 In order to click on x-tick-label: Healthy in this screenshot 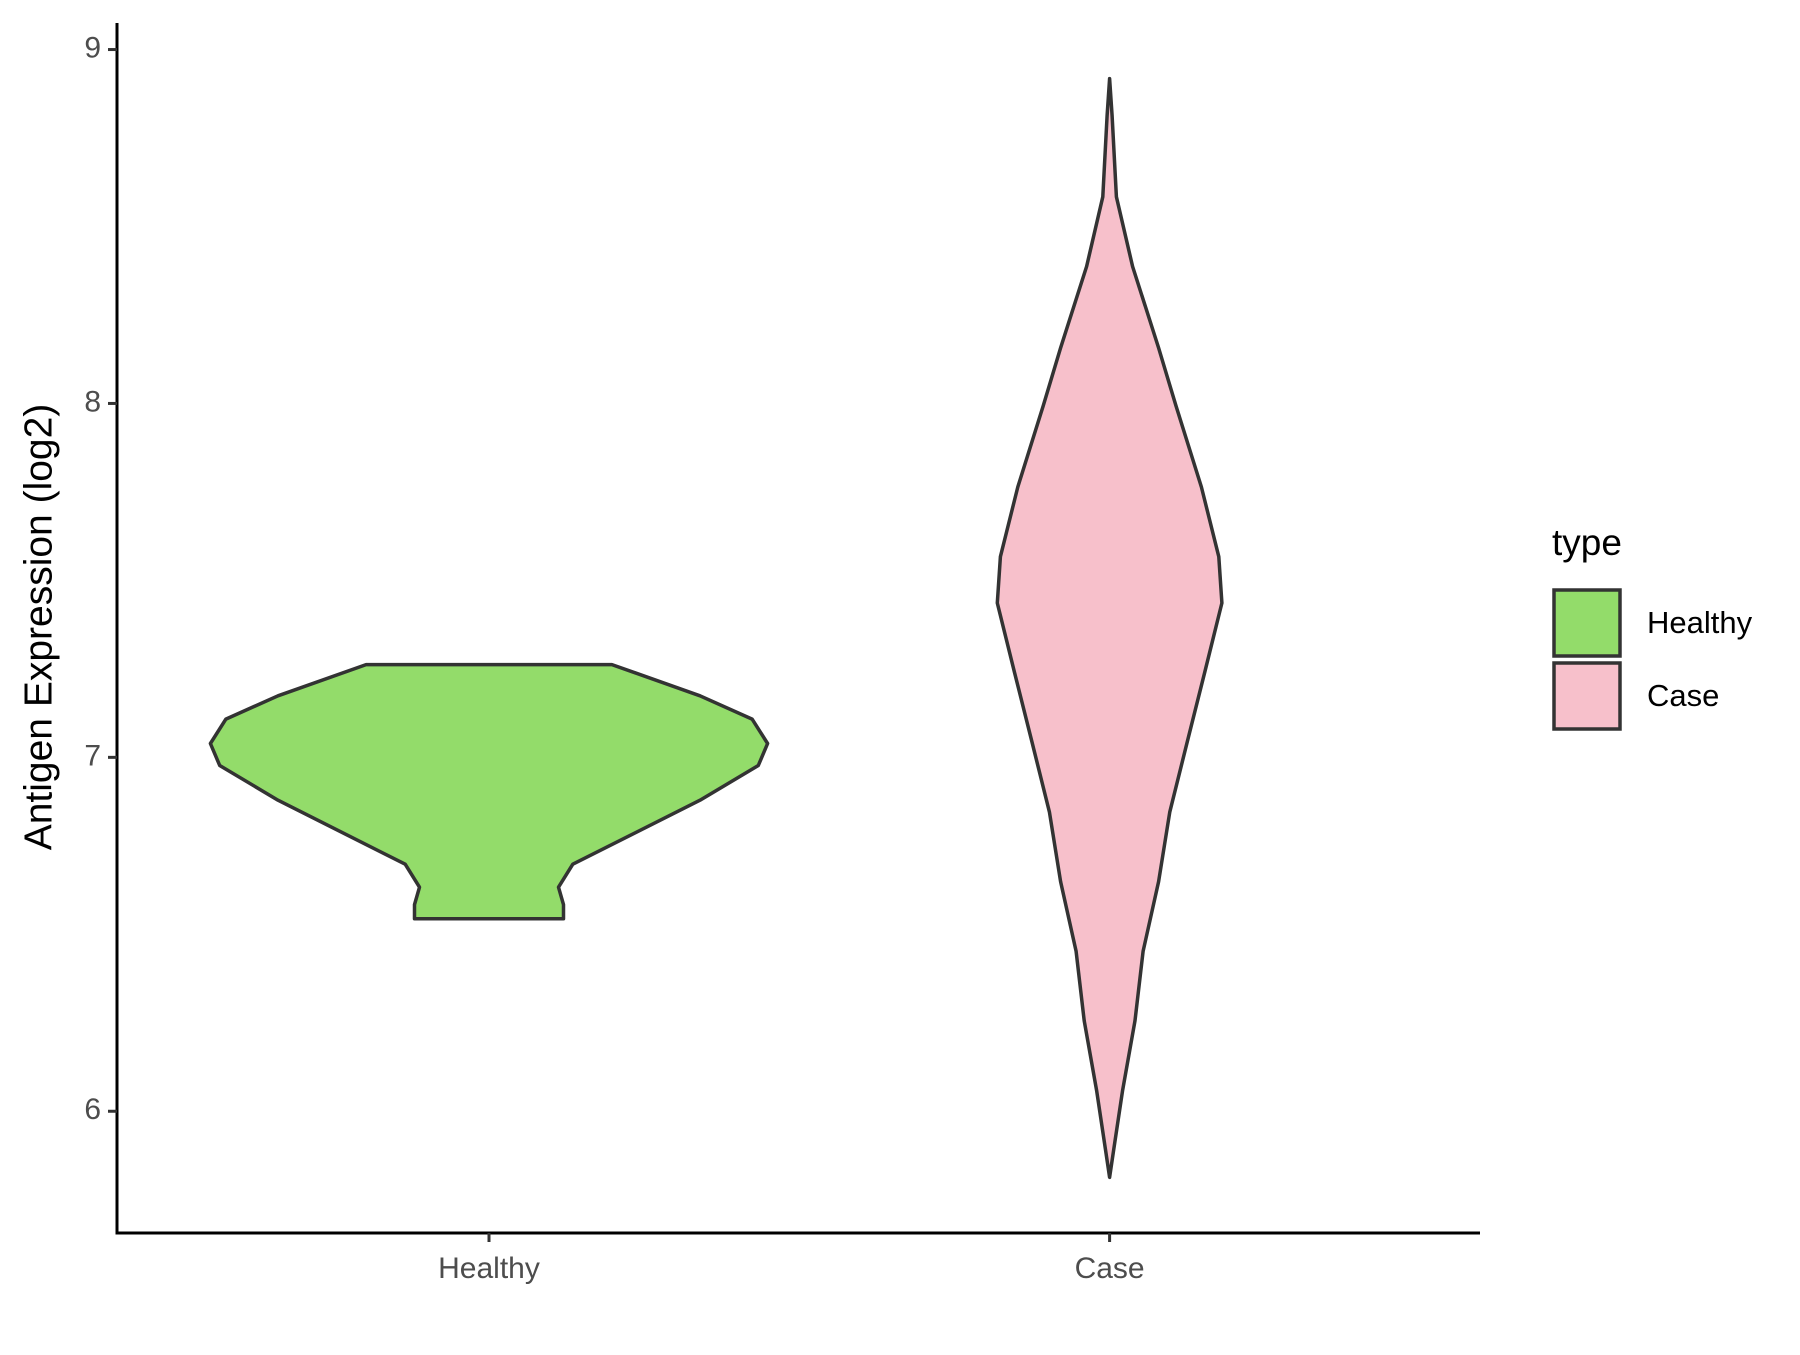, I will do `click(489, 1268)`.